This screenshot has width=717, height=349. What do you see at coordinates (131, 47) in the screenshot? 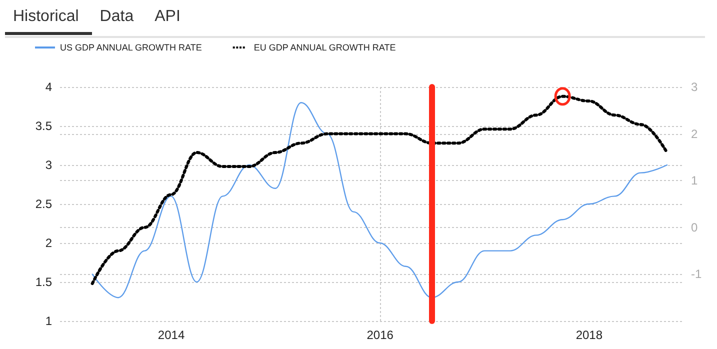
I see `legend-label: US GDP ANNUAL GROWTH RATE` at bounding box center [131, 47].